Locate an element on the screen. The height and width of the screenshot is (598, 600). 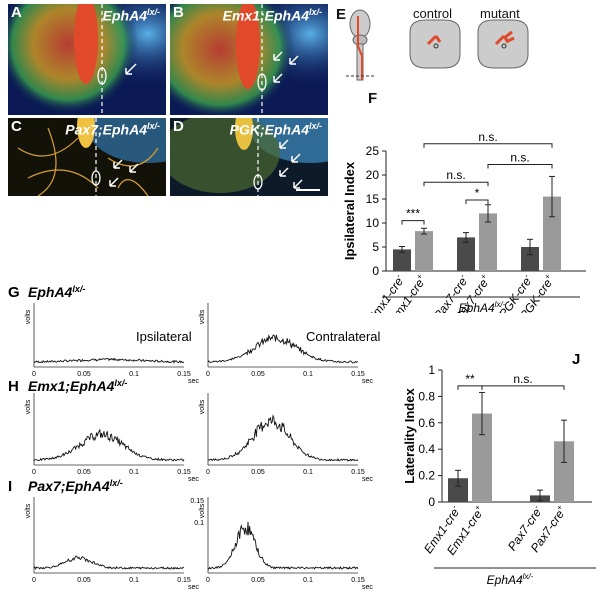
sig-pax-pgk is located at coordinates (520, 166).